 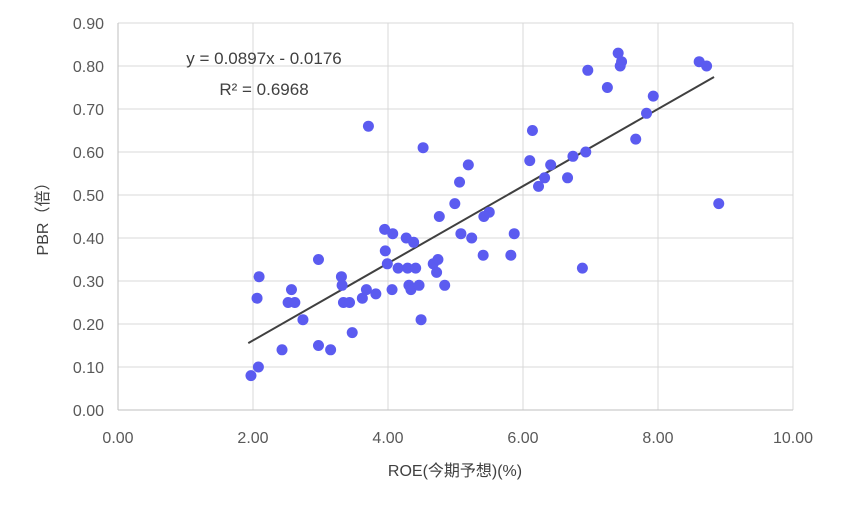 What do you see at coordinates (657, 438) in the screenshot?
I see `x-tick-label: 8.00` at bounding box center [657, 438].